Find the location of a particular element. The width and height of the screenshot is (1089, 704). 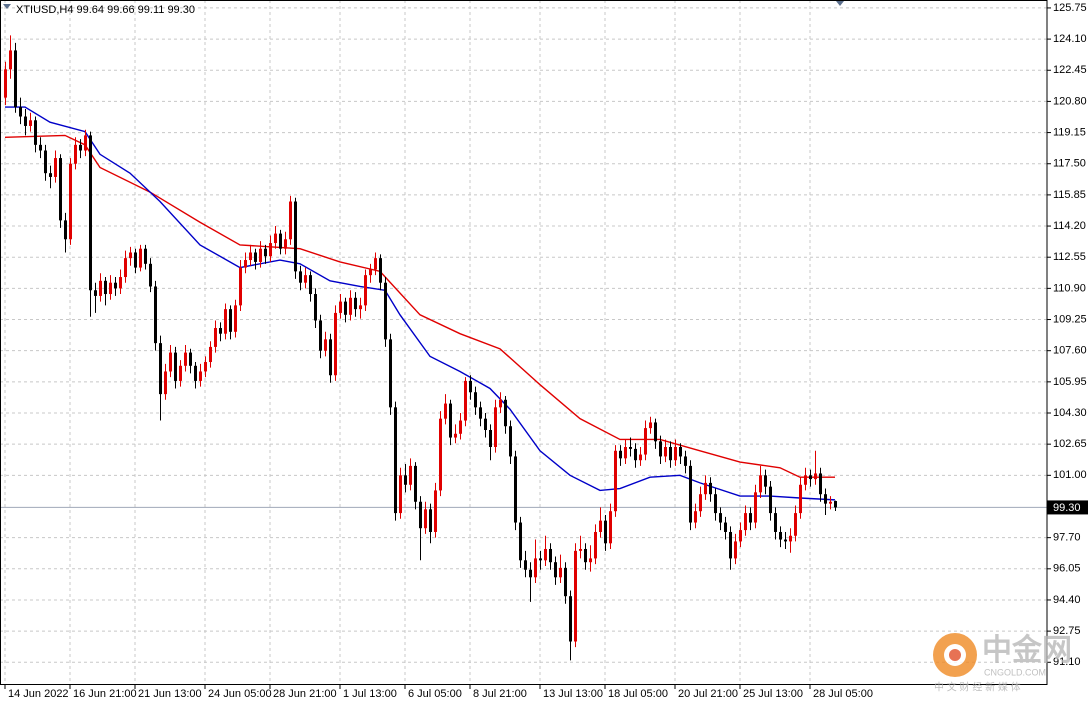

x-tick-label: 21 Jun 13:00 is located at coordinates (170, 694).